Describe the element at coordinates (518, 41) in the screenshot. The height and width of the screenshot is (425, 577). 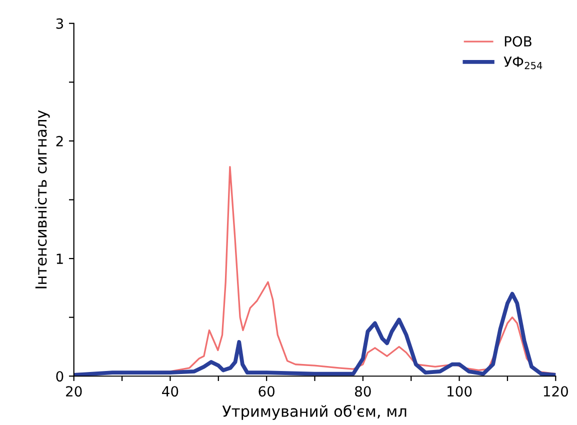
I see `legend-label: РОВ` at that location.